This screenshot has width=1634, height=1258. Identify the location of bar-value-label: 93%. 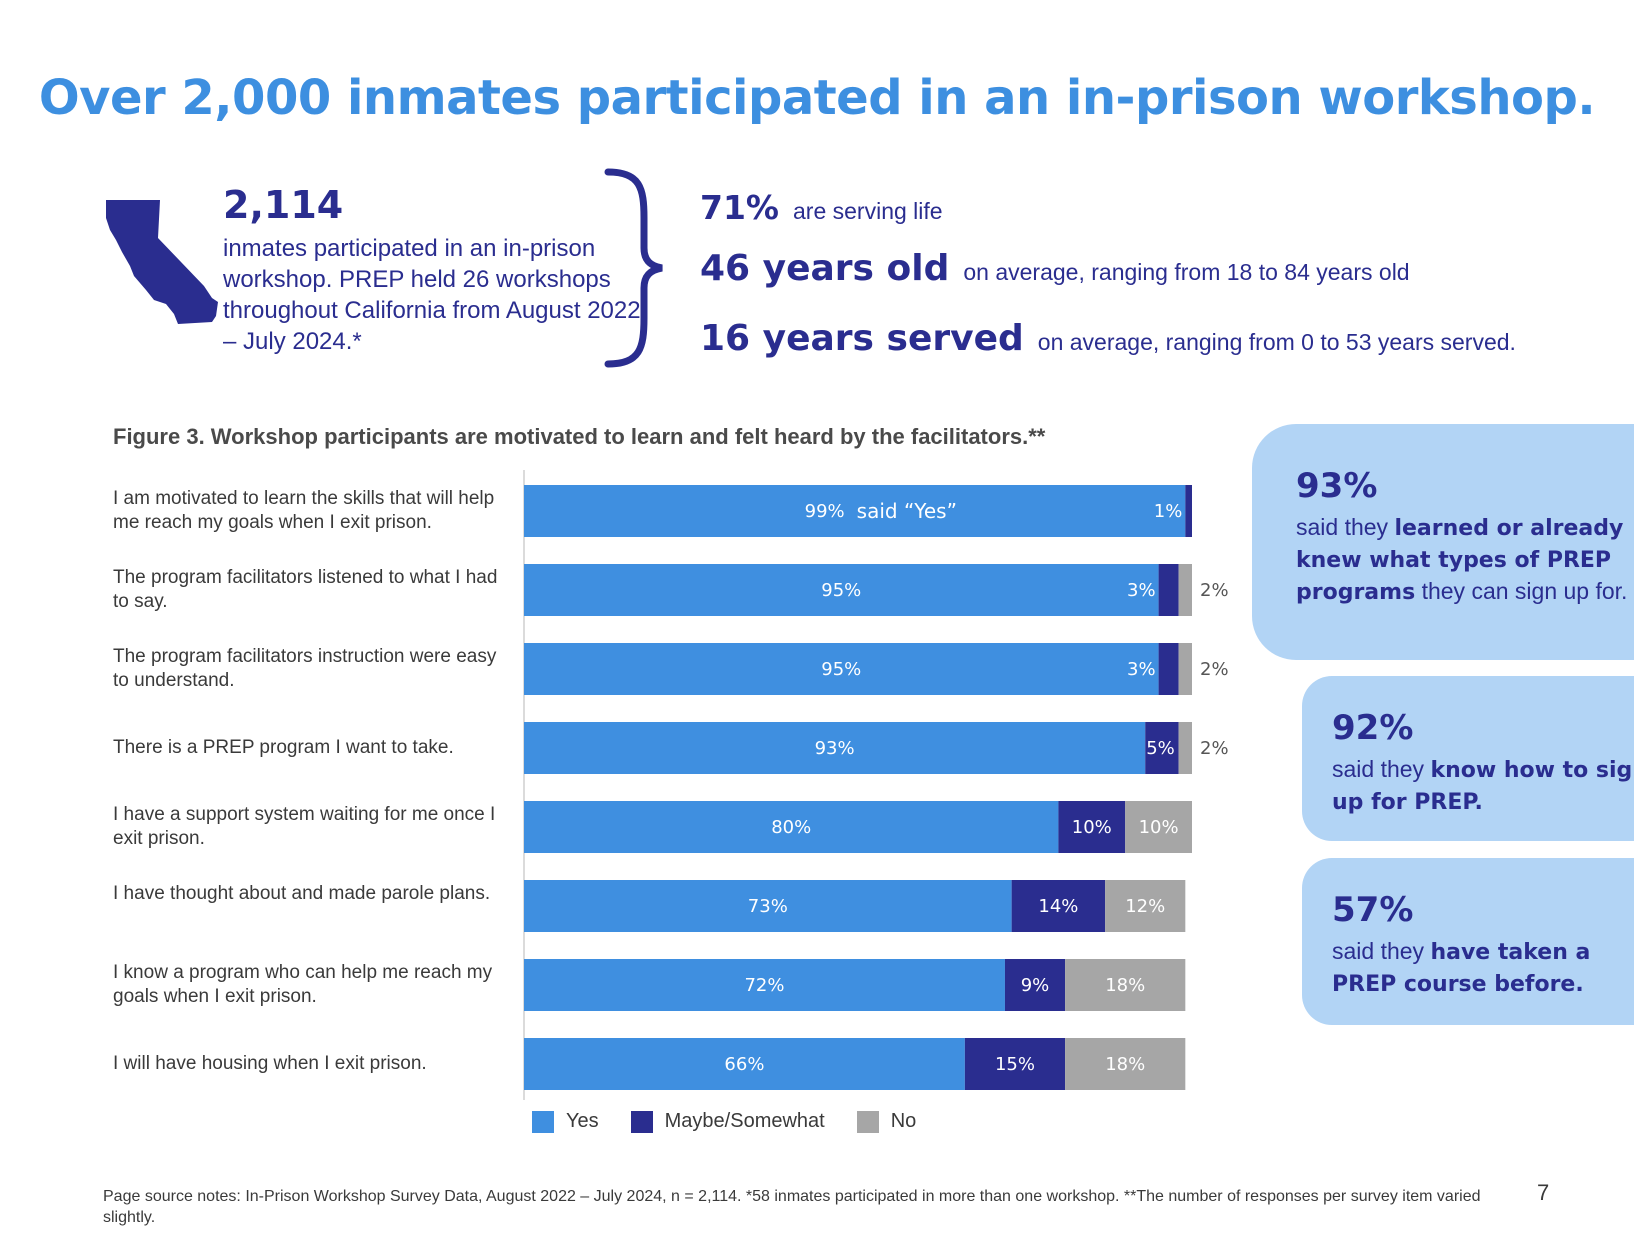
(835, 748).